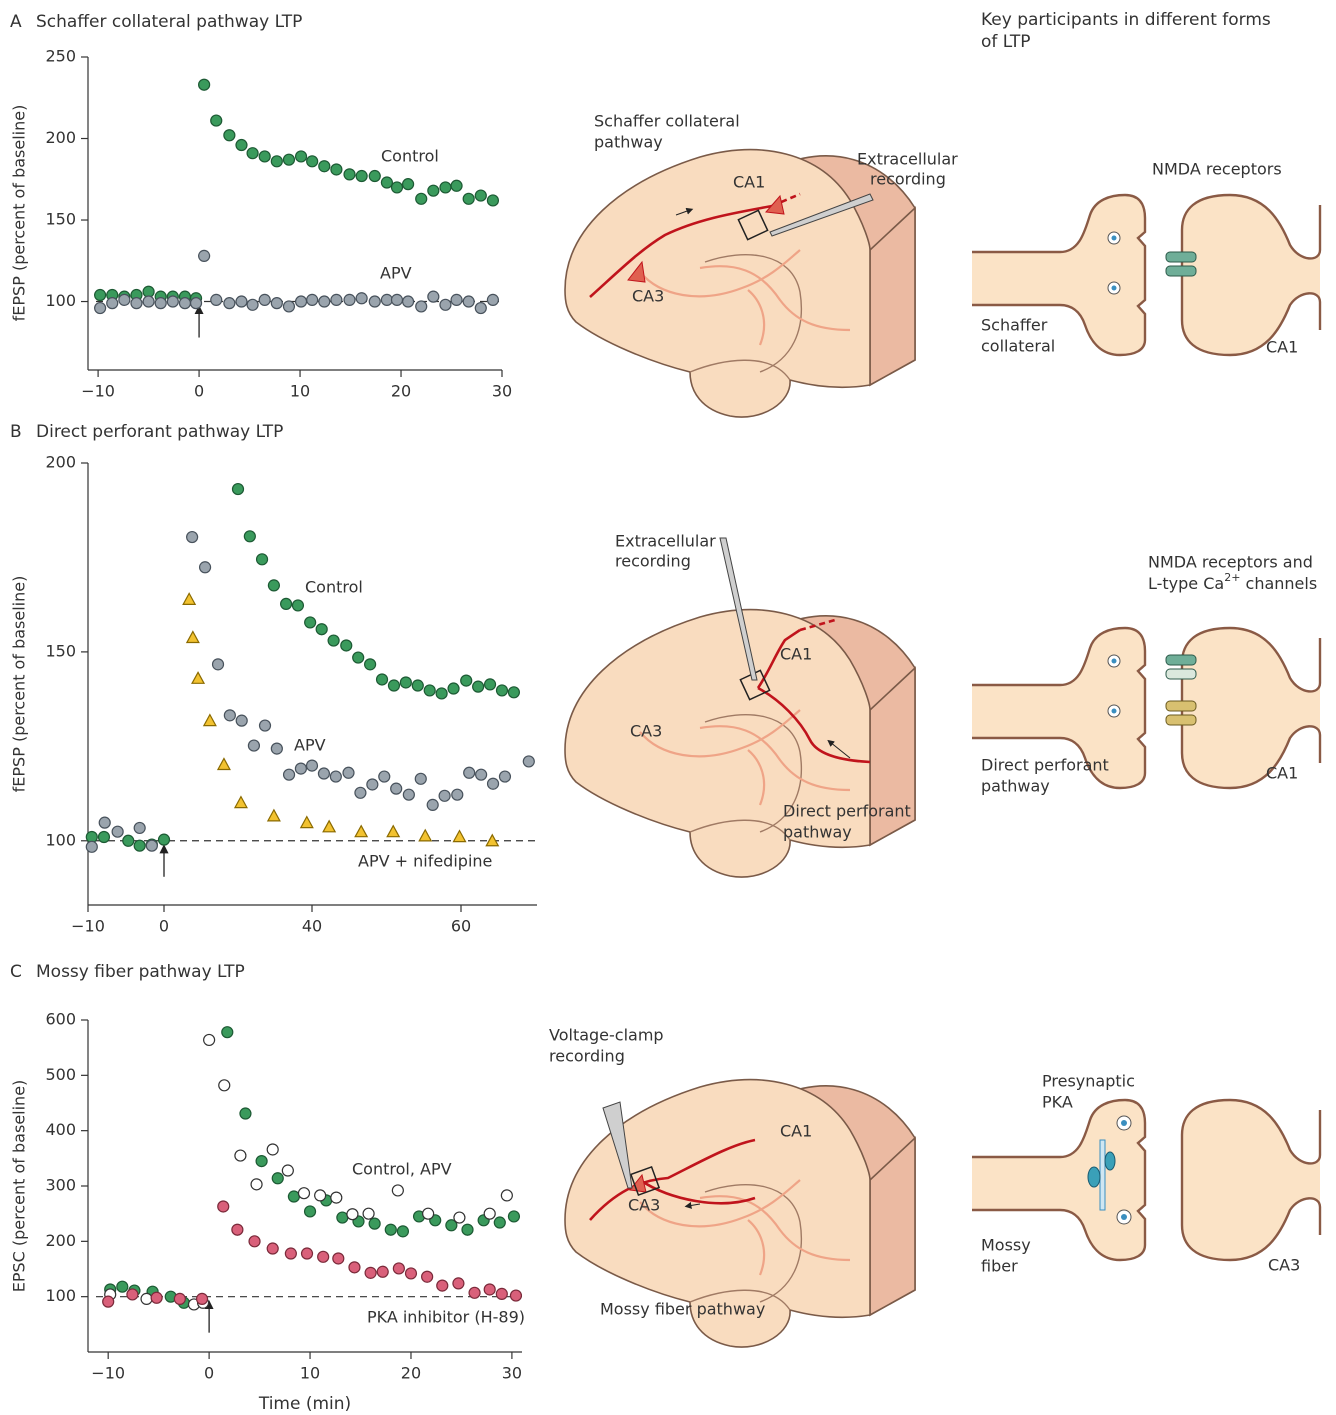 The image size is (1336, 1415). What do you see at coordinates (847, 811) in the screenshot?
I see `pathway-label: Direct perforant` at bounding box center [847, 811].